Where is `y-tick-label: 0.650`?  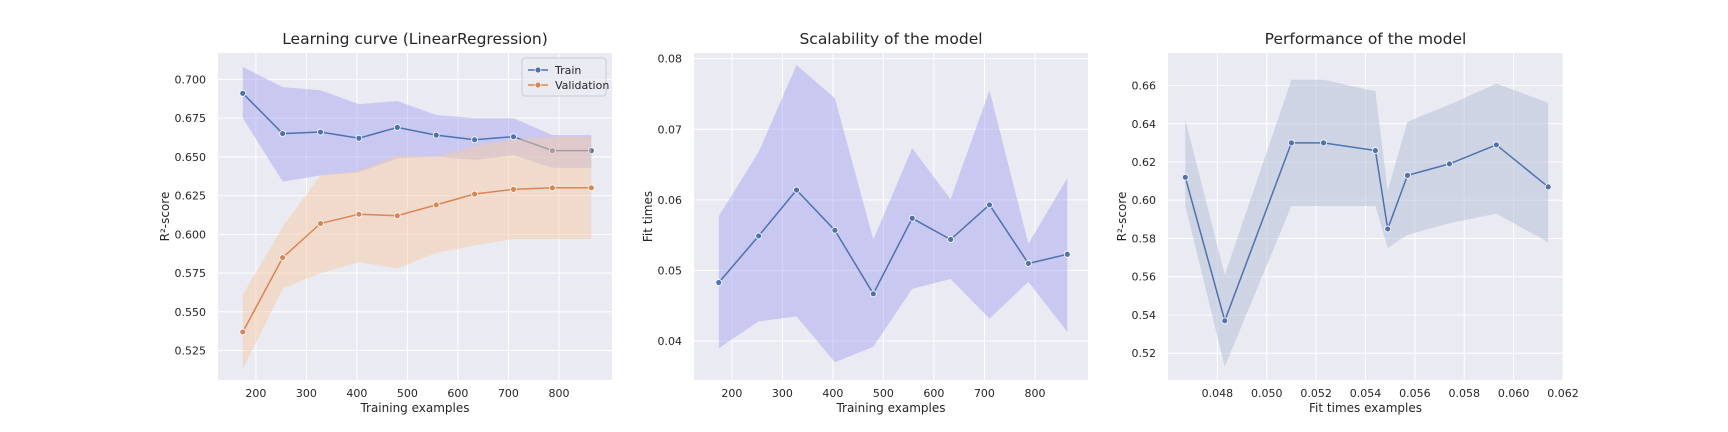
y-tick-label: 0.650 is located at coordinates (191, 157).